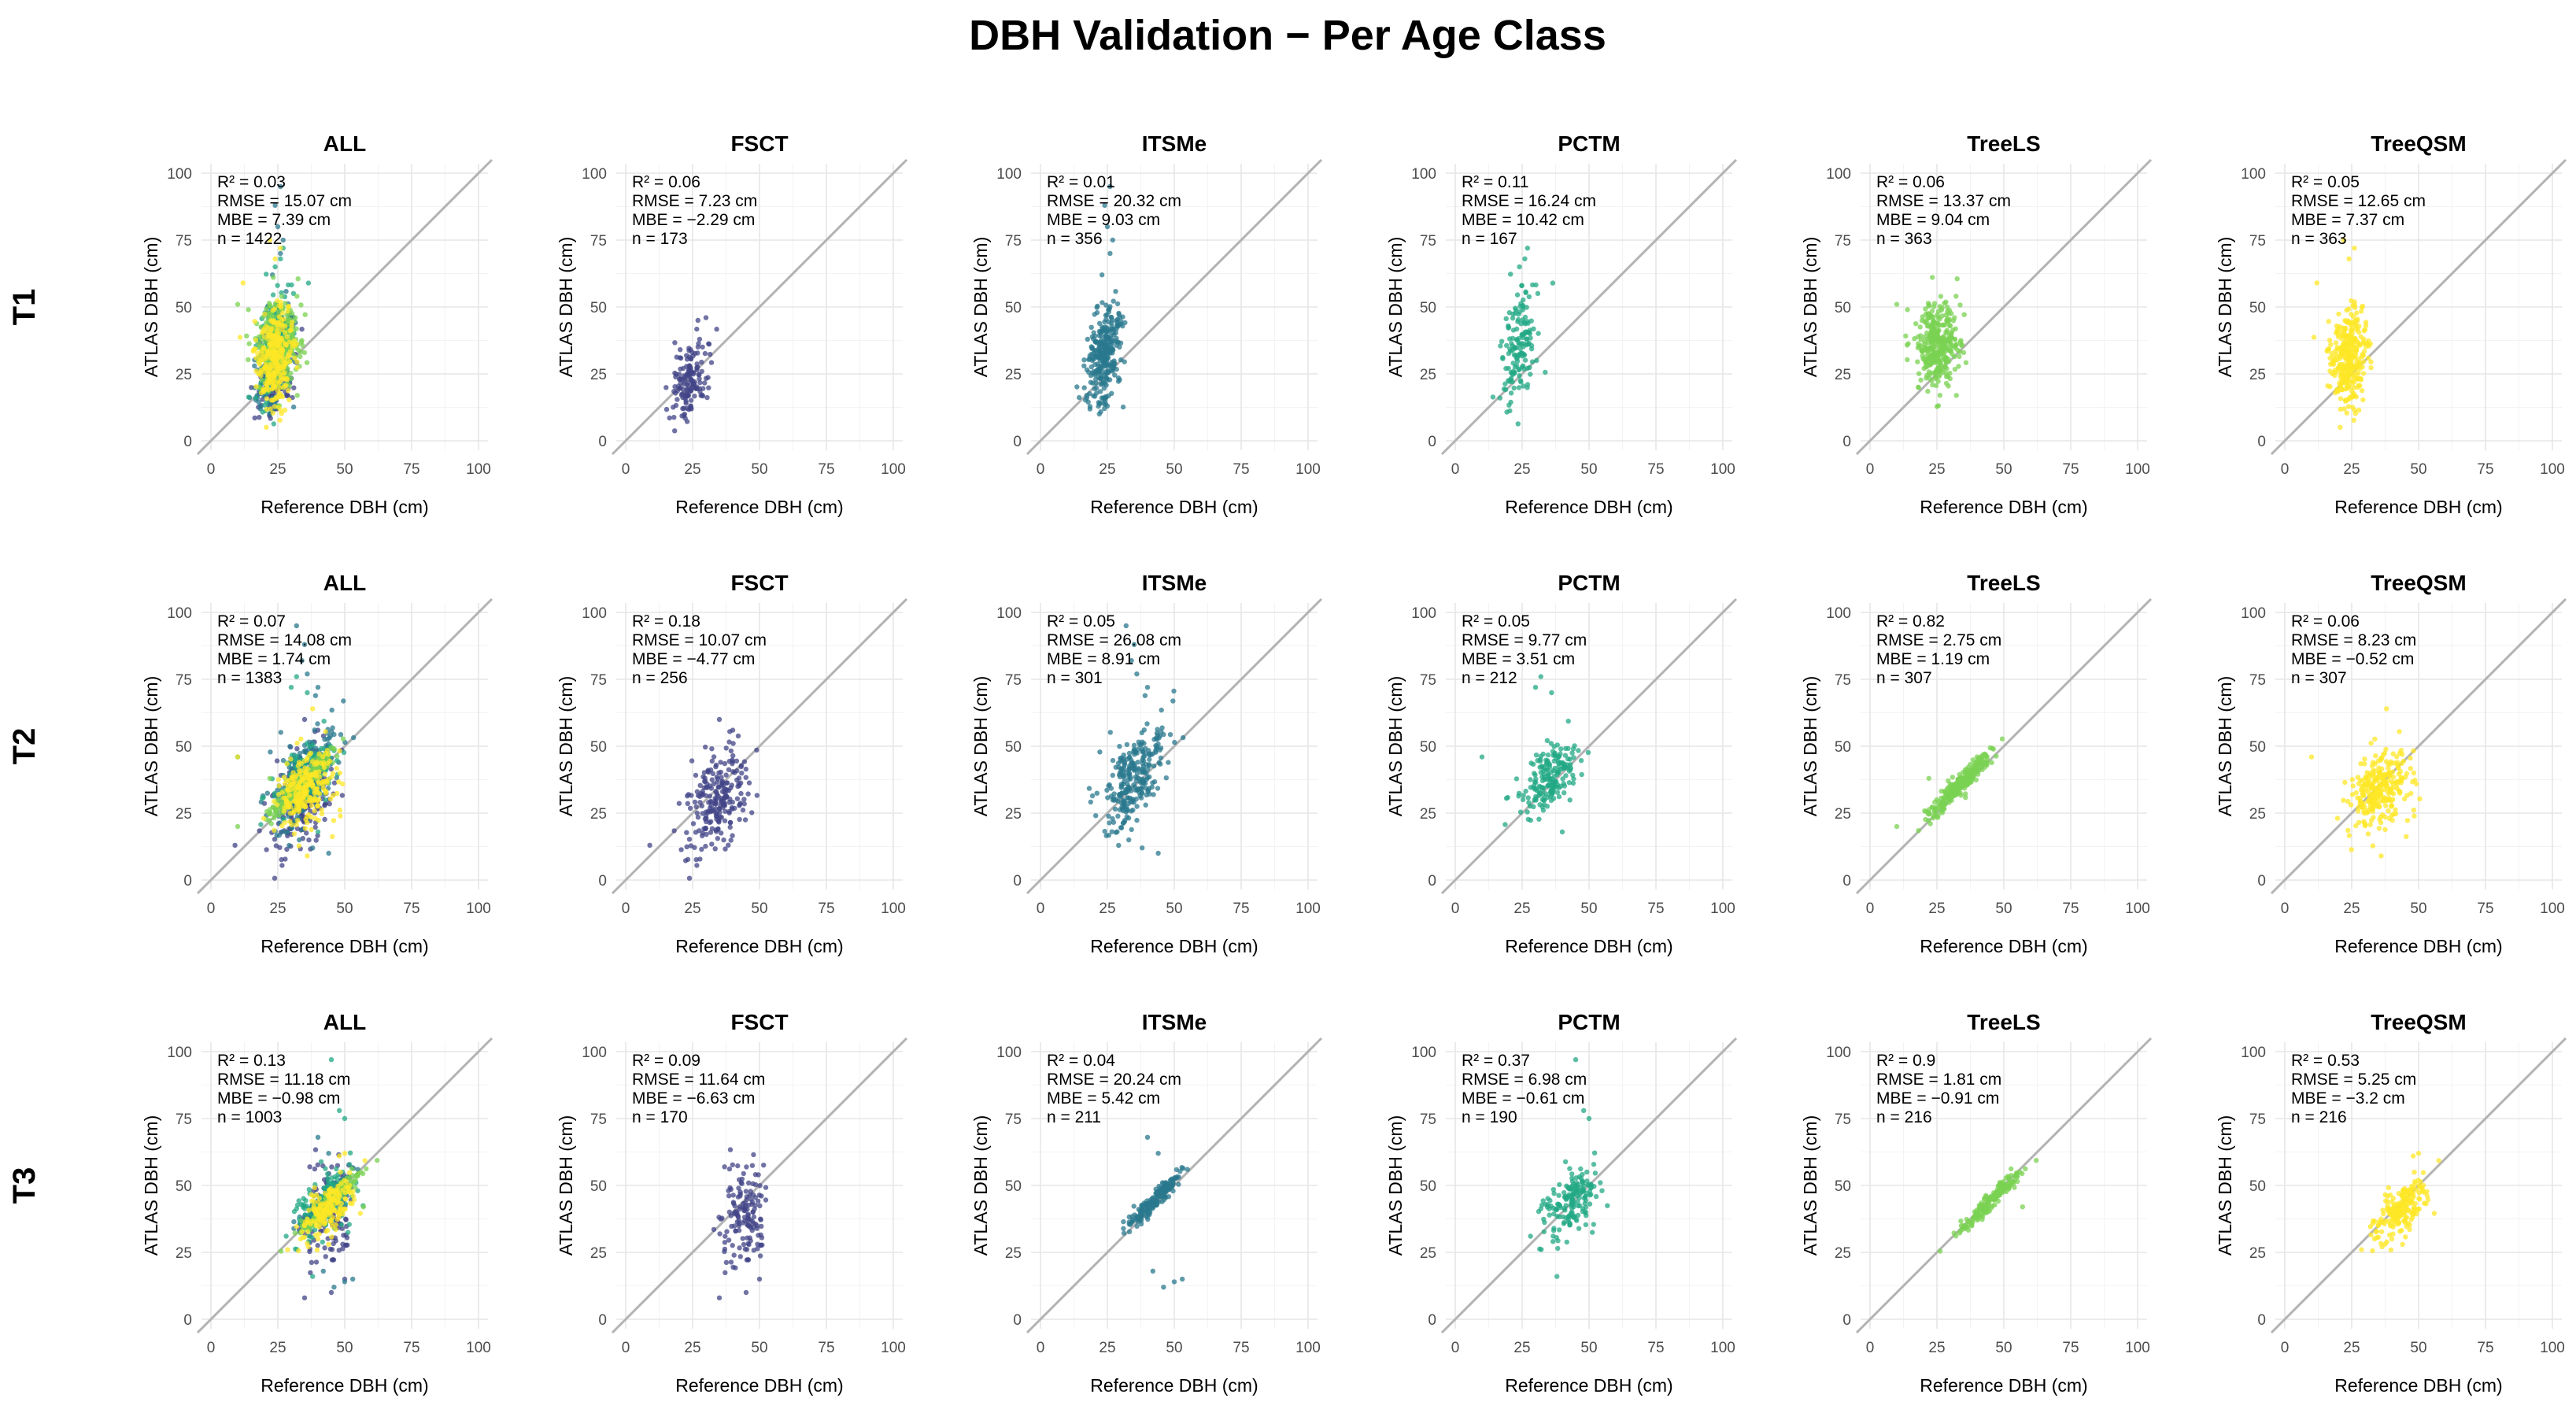  What do you see at coordinates (411, 469) in the screenshot?
I see `x-tick-label: 75` at bounding box center [411, 469].